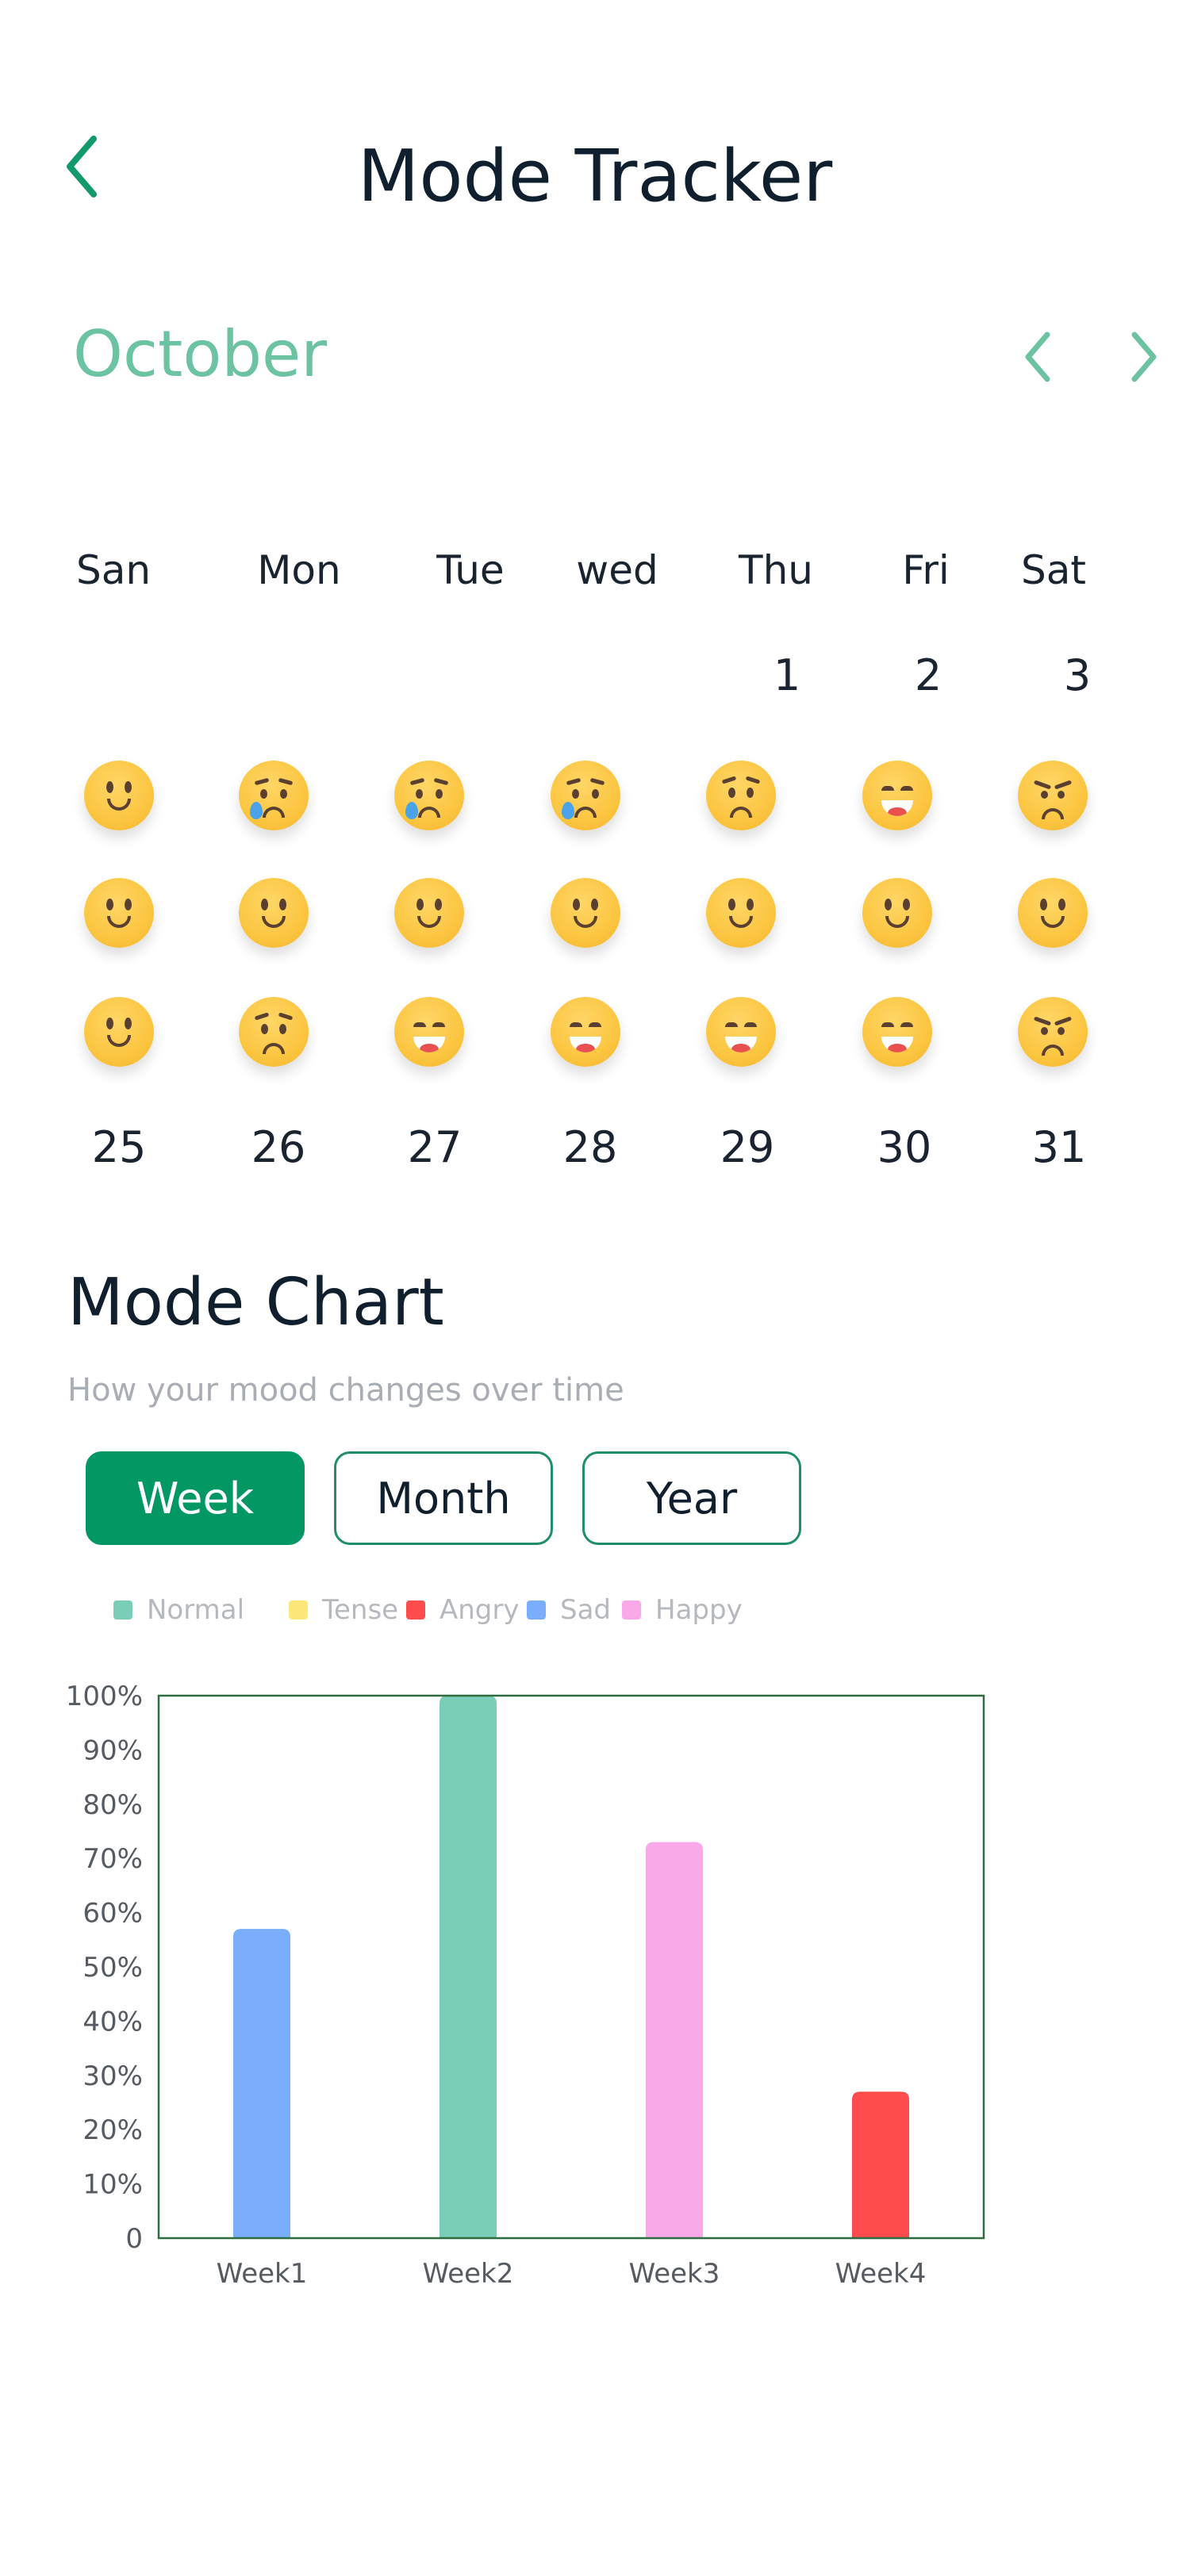 This screenshot has height=2576, width=1190. What do you see at coordinates (1077, 675) in the screenshot?
I see `calendar-date: 3` at bounding box center [1077, 675].